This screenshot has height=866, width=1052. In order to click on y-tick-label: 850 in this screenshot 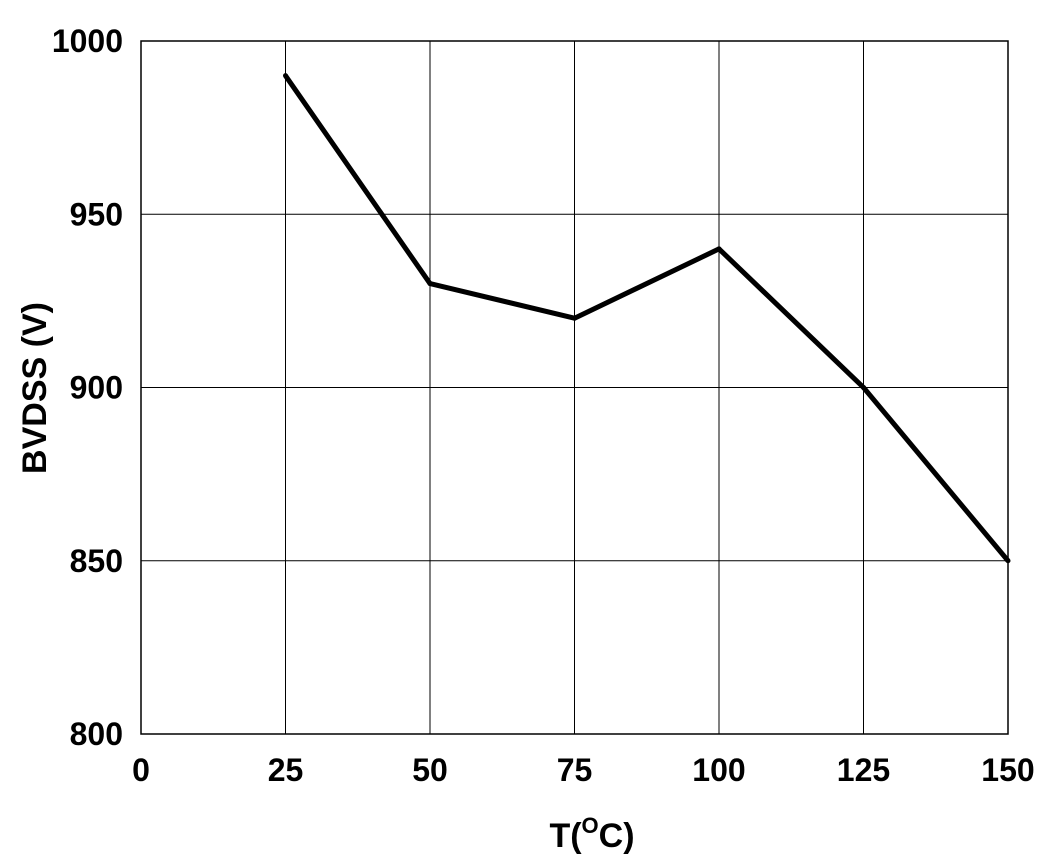, I will do `click(96, 561)`.